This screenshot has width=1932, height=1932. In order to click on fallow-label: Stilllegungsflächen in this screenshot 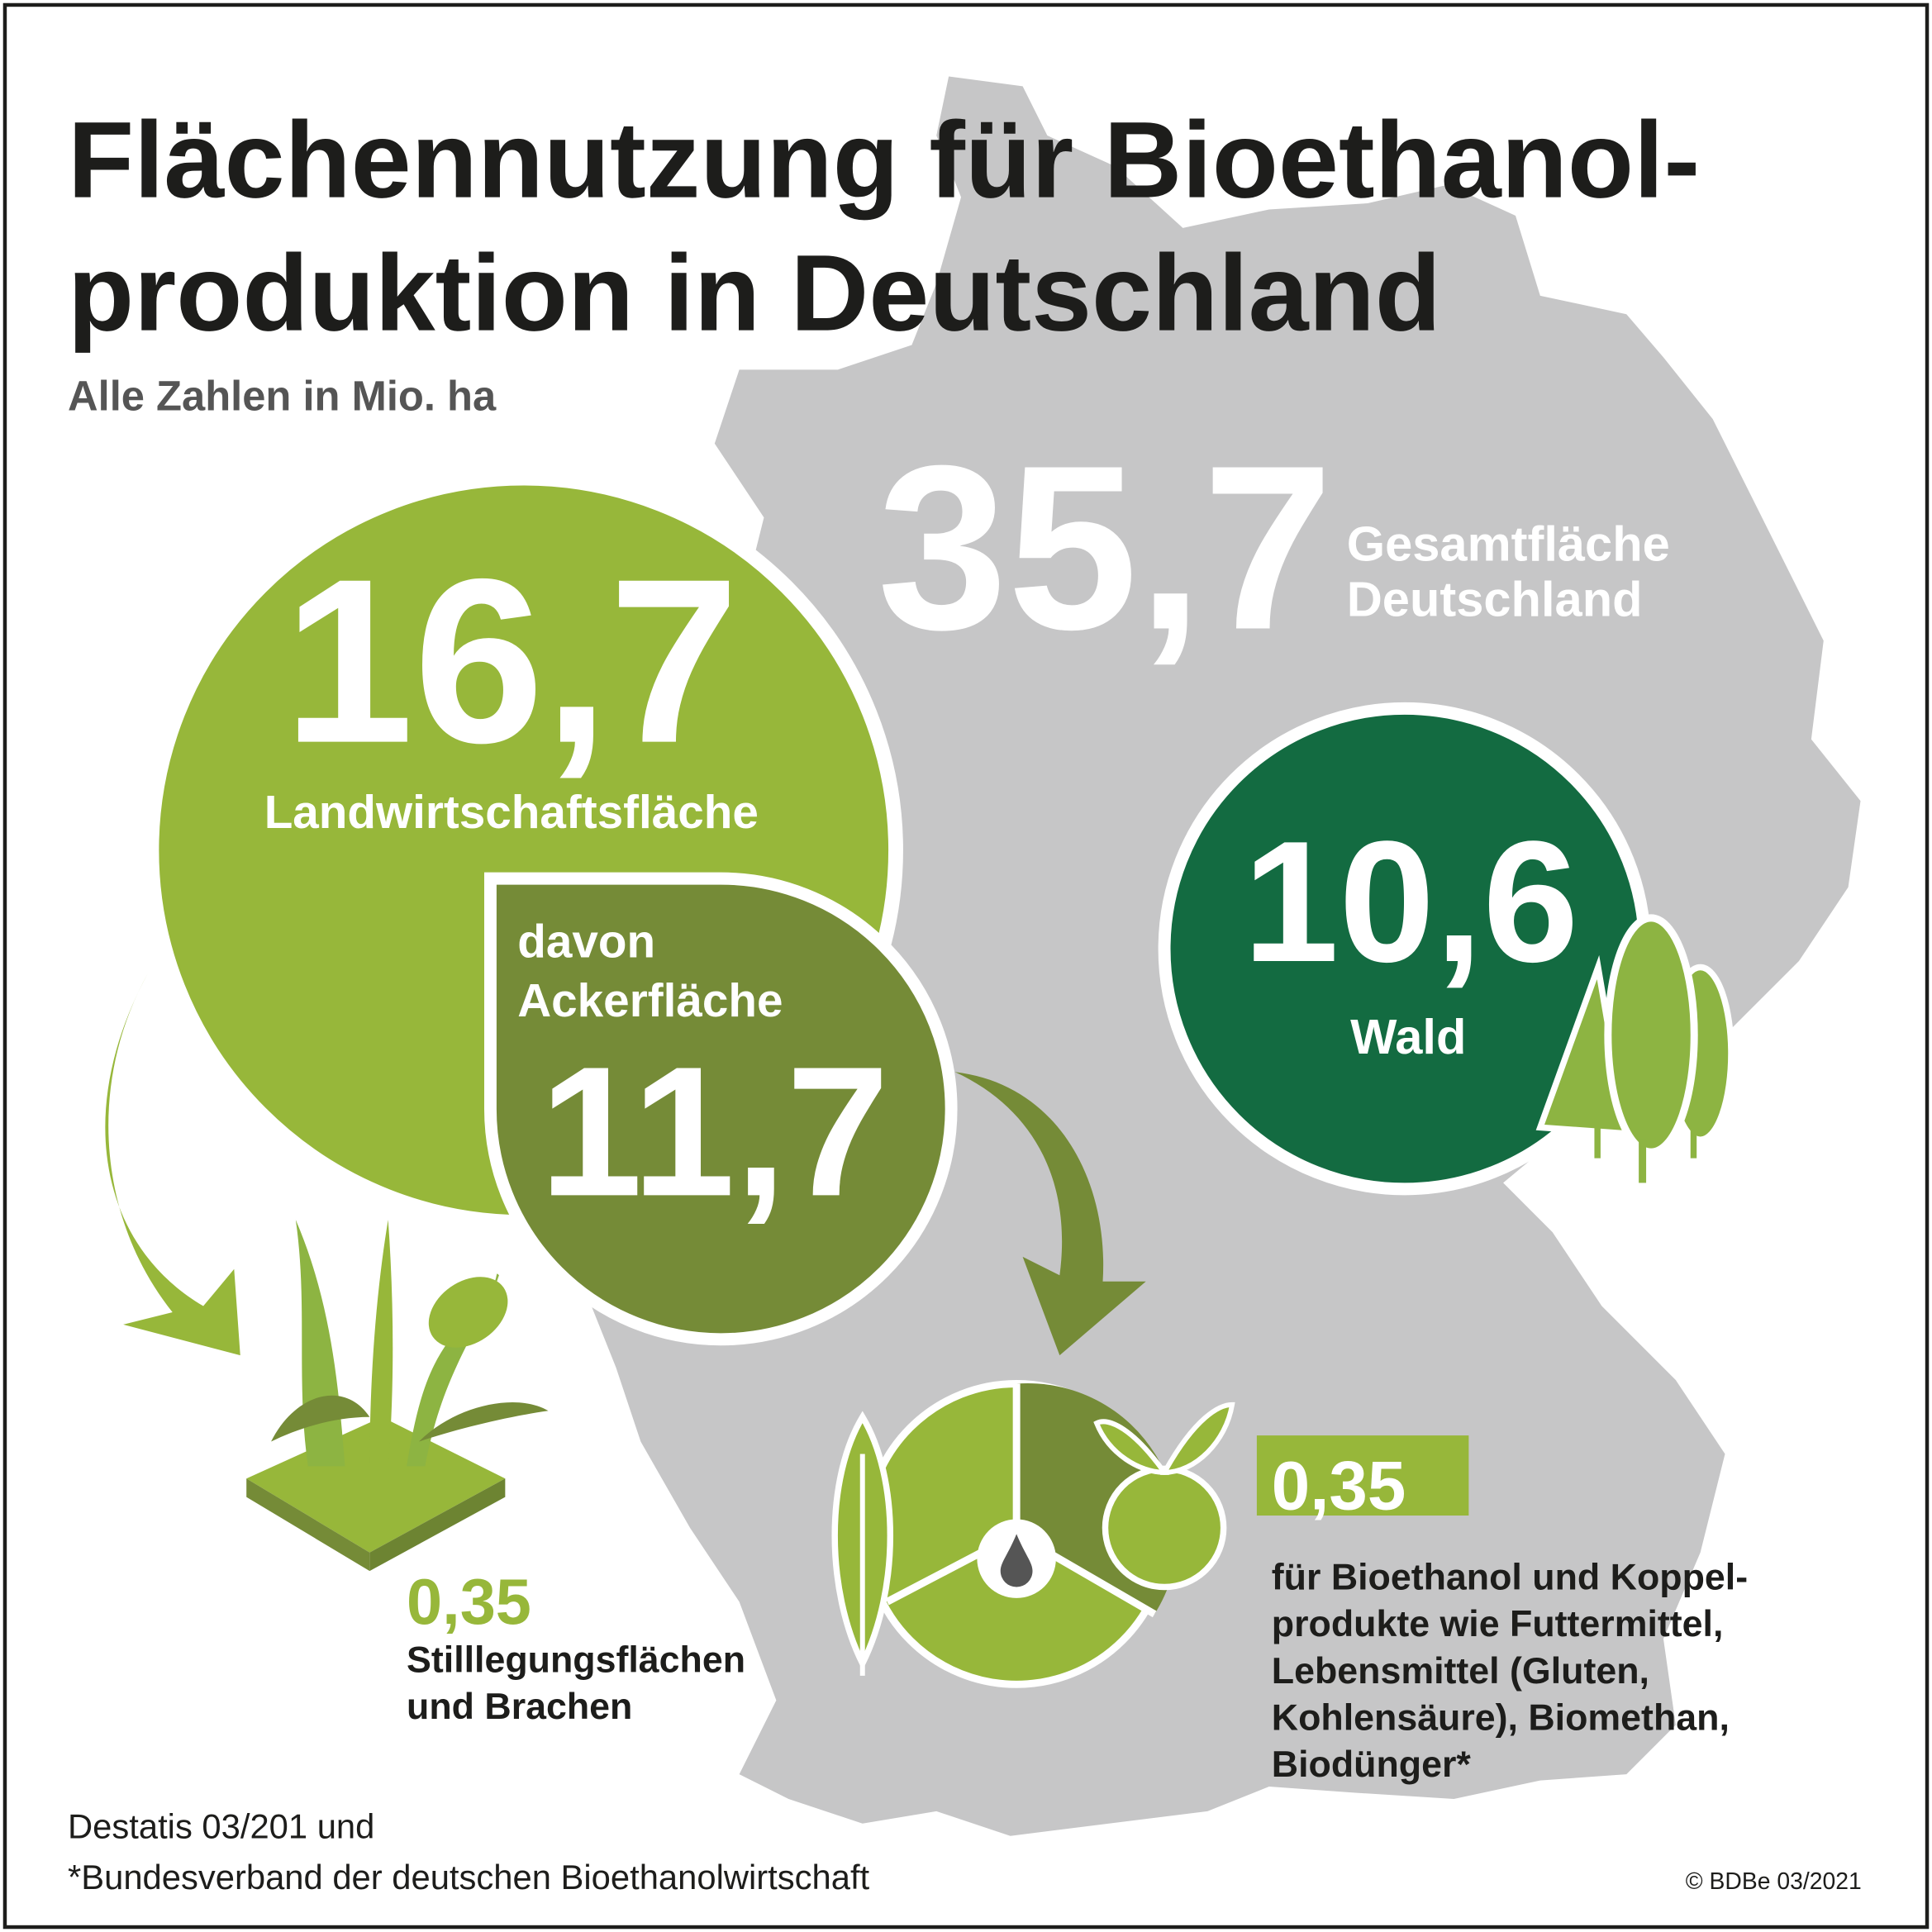, I will do `click(576, 1659)`.